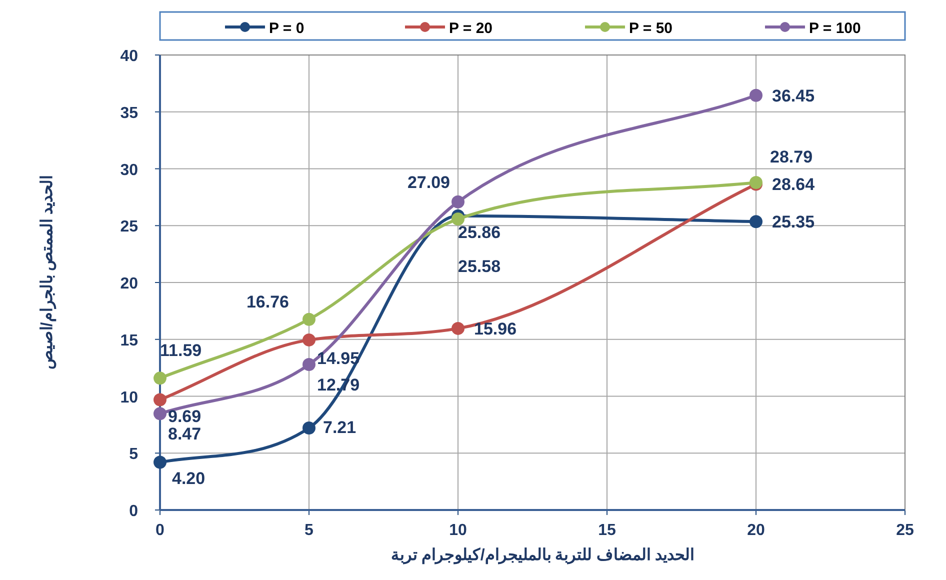 The image size is (946, 580). What do you see at coordinates (129, 56) in the screenshot?
I see `y-tick-label: 40` at bounding box center [129, 56].